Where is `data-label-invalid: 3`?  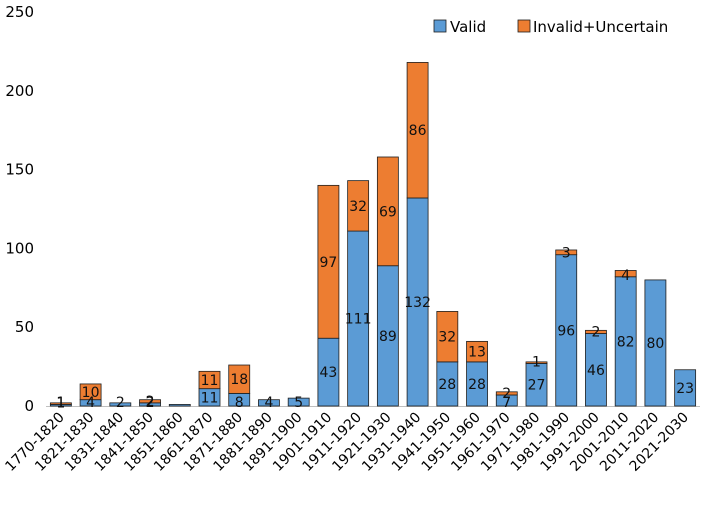
data-label-invalid: 3 is located at coordinates (566, 254).